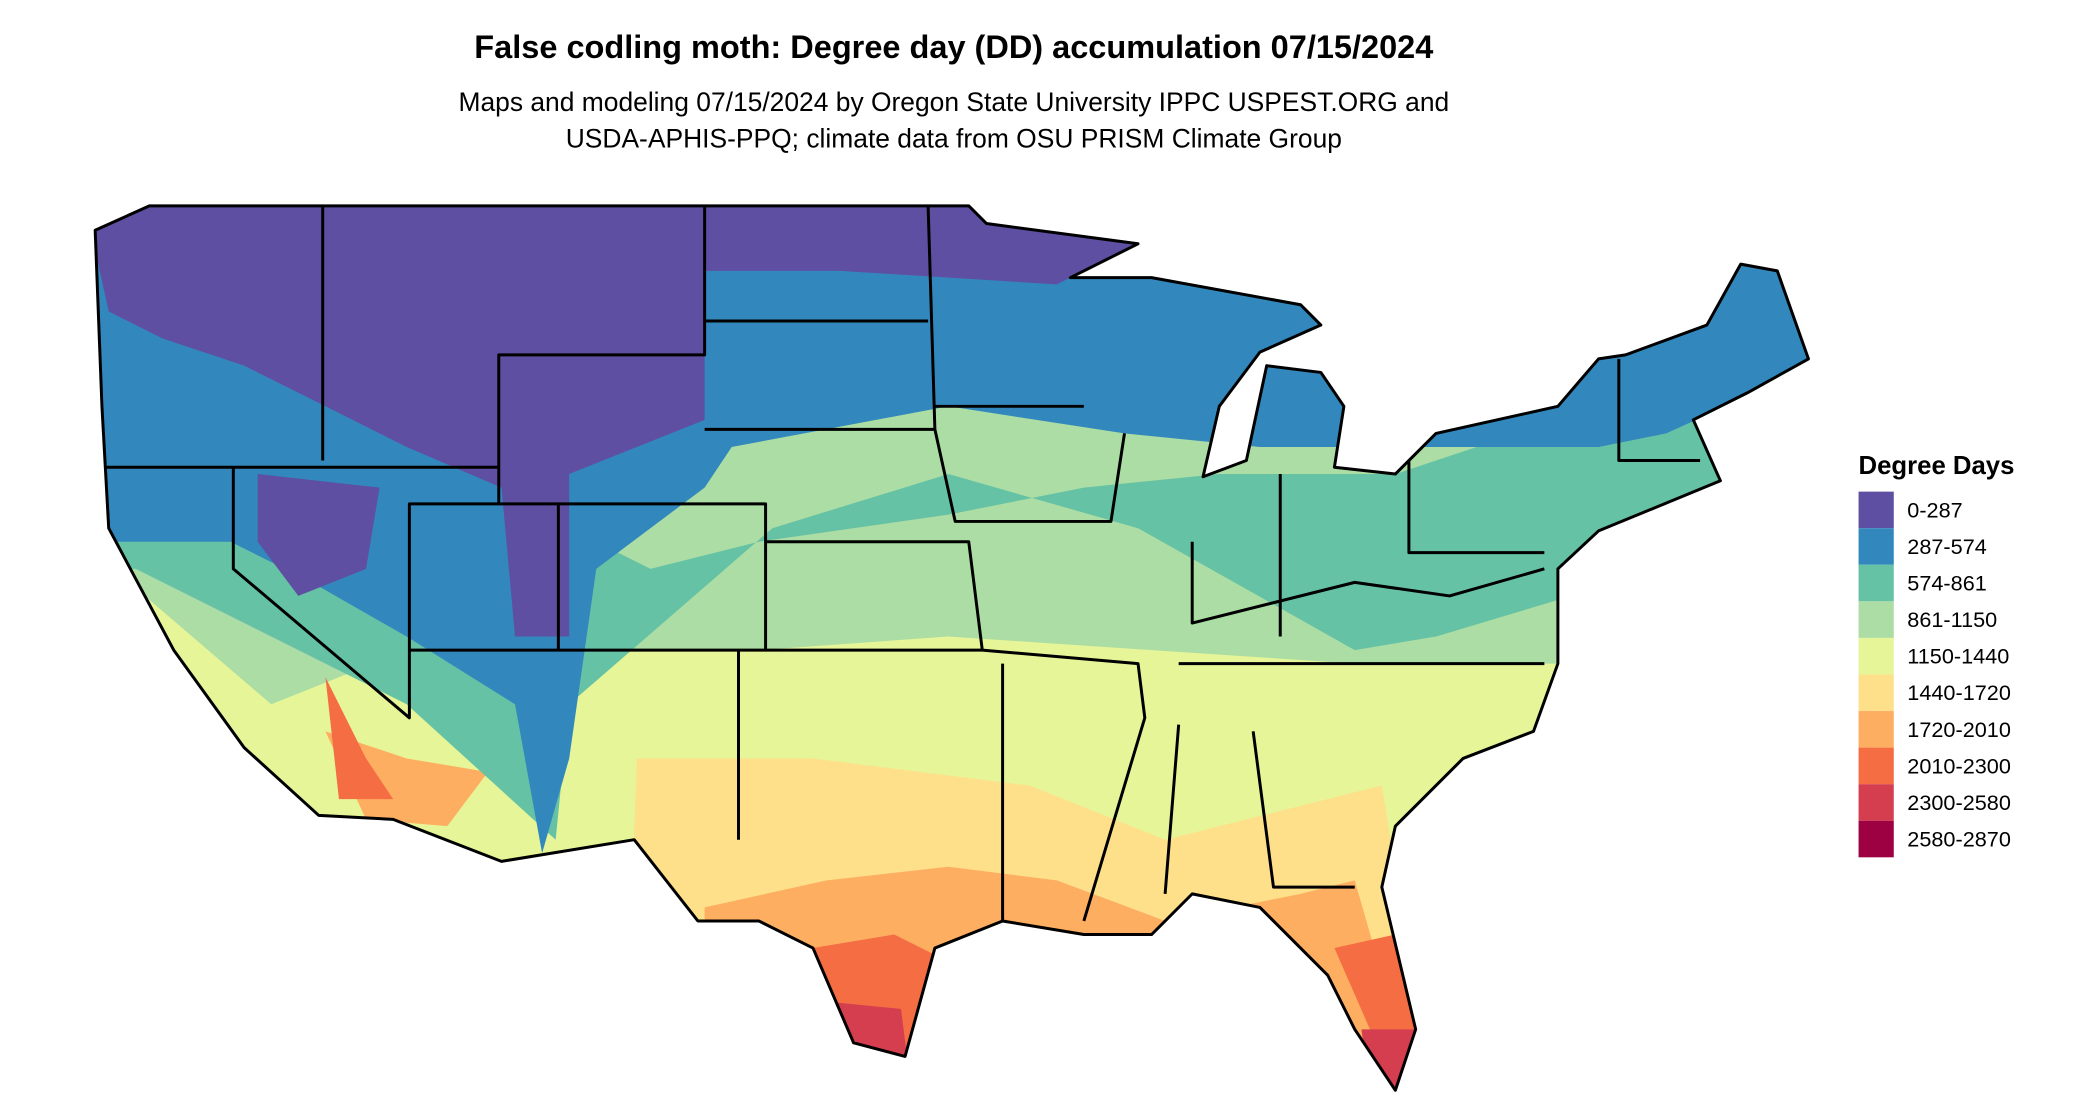  Describe the element at coordinates (1934, 509) in the screenshot. I see `legend-label: 0-287` at that location.